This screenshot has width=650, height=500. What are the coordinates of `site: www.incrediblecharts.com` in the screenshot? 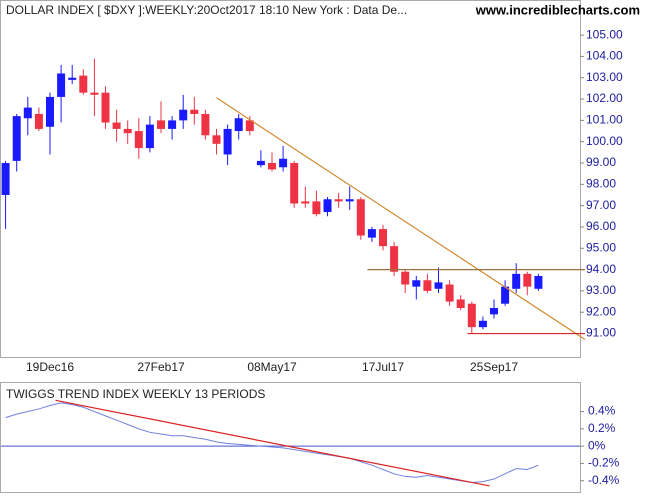 It's located at (557, 9).